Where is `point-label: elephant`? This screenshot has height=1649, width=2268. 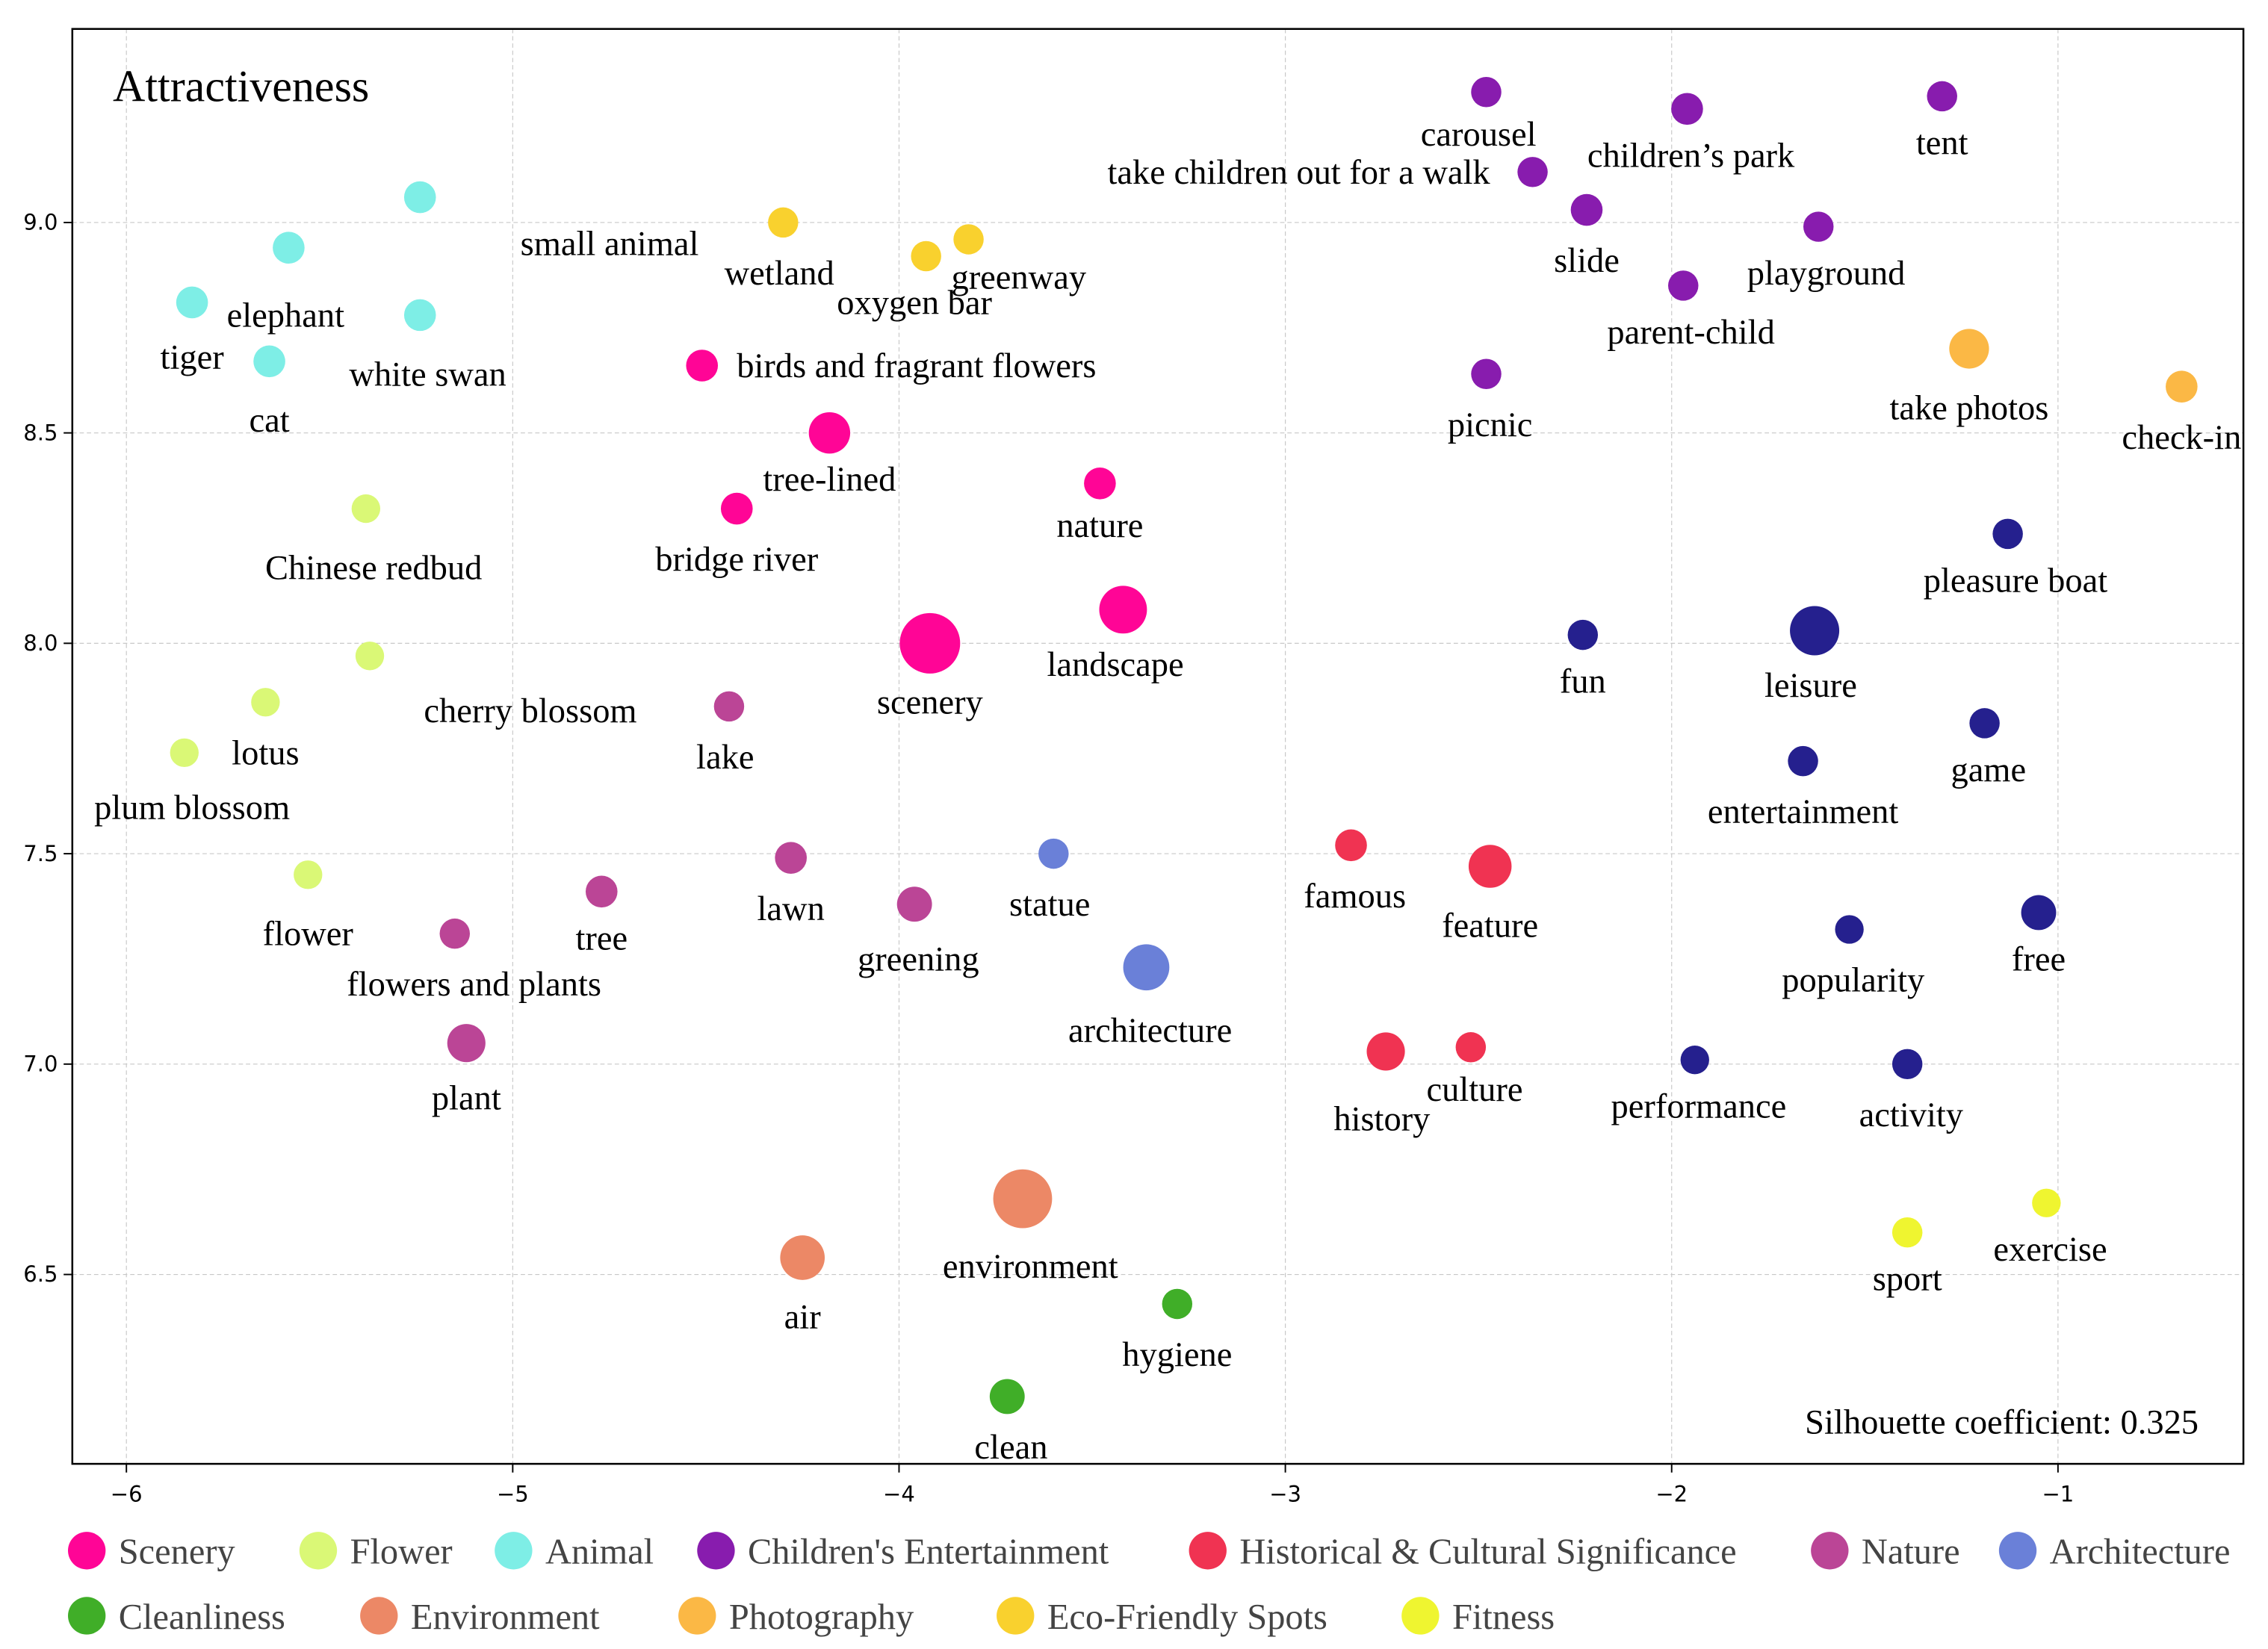
point-label: elephant is located at coordinates (285, 315).